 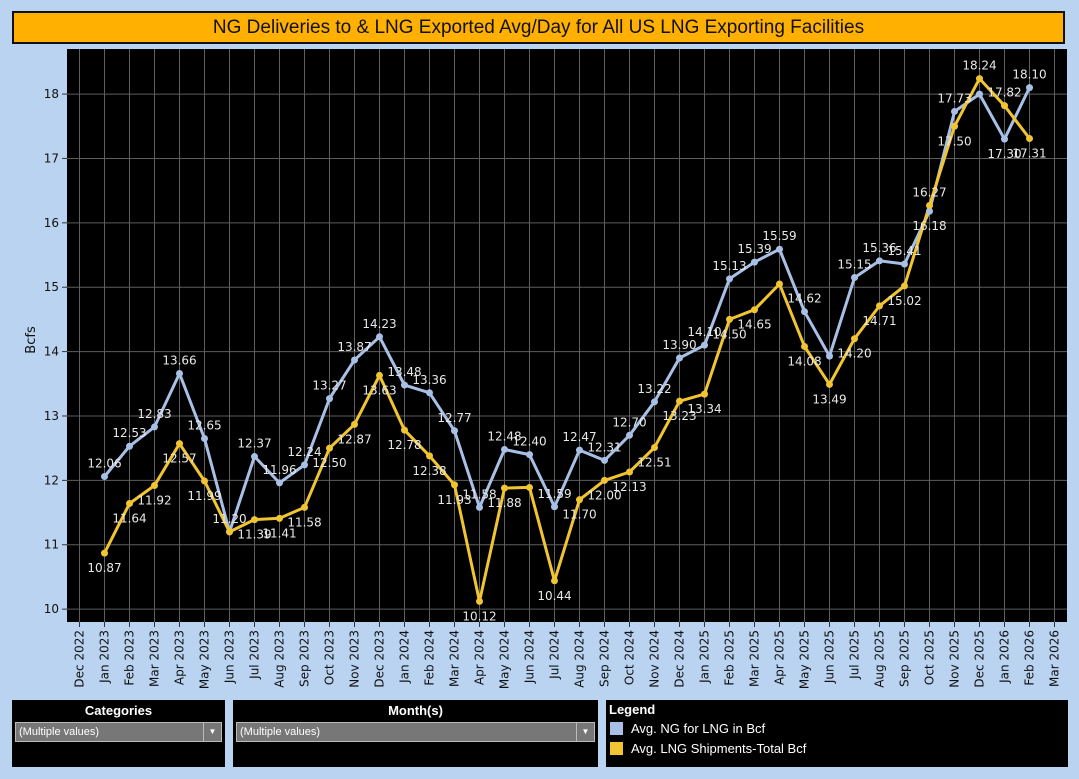 What do you see at coordinates (654, 389) in the screenshot?
I see `data-label: 13.22` at bounding box center [654, 389].